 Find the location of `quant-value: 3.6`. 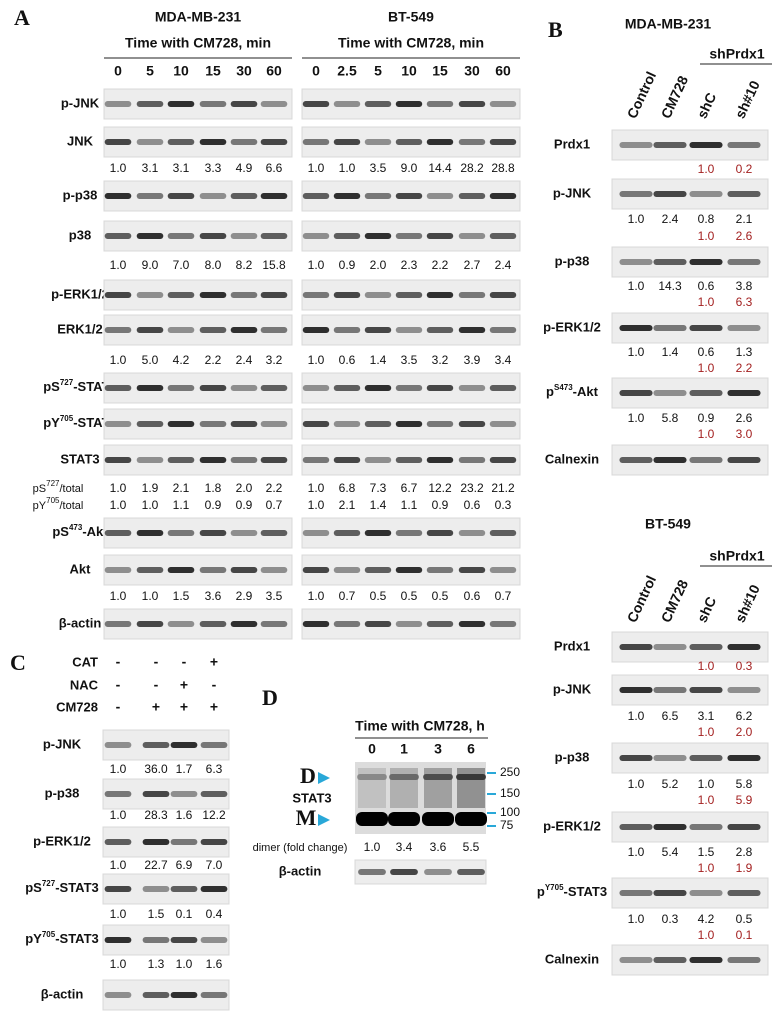

quant-value: 3.6 is located at coordinates (438, 847).